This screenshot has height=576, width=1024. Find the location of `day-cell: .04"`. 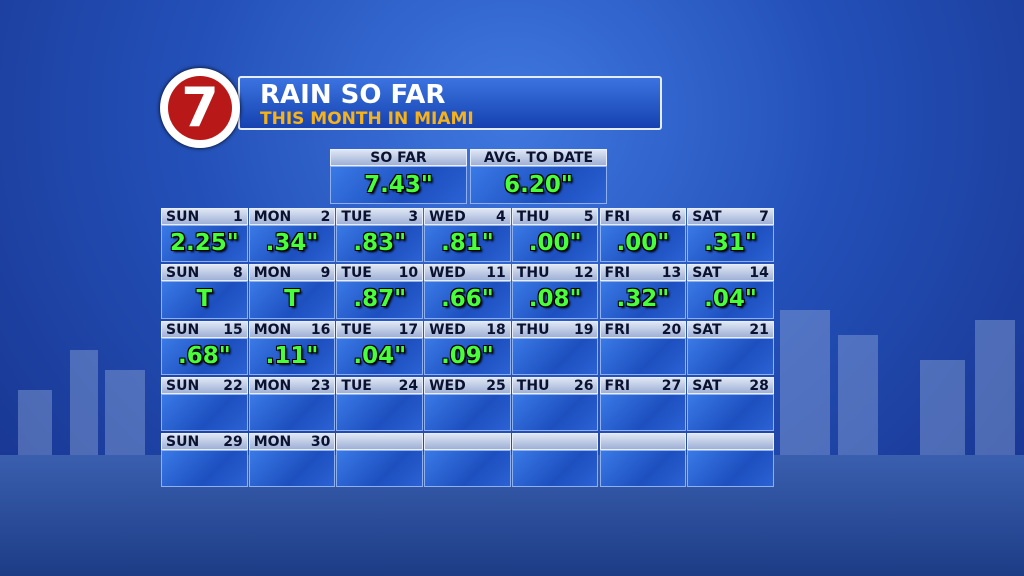

day-cell: .04" is located at coordinates (730, 300).